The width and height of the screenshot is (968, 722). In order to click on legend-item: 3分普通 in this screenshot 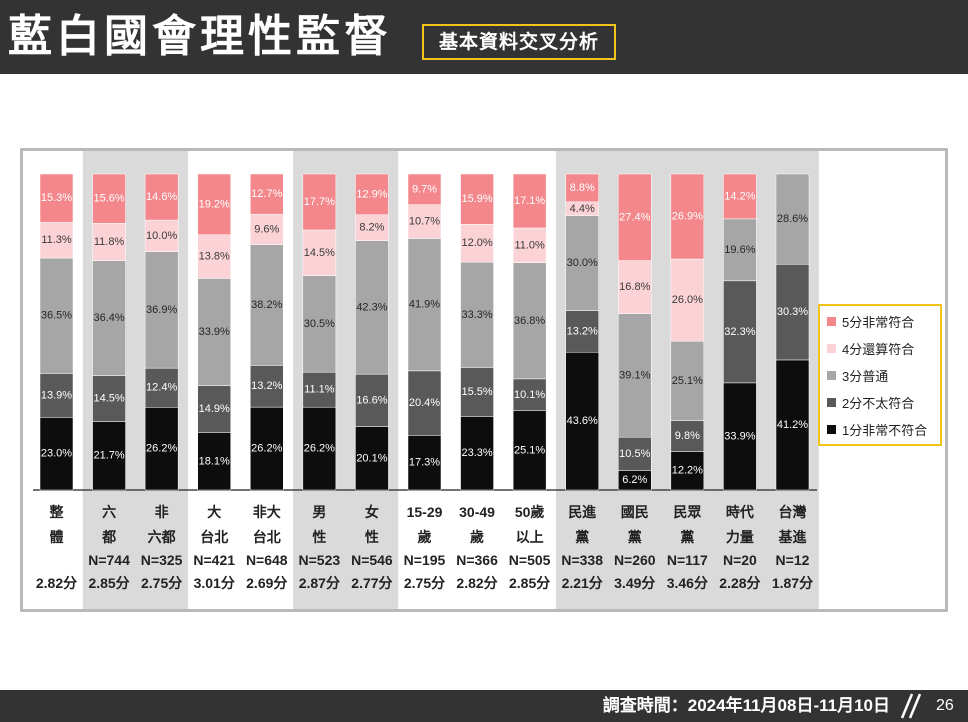, I will do `click(883, 375)`.